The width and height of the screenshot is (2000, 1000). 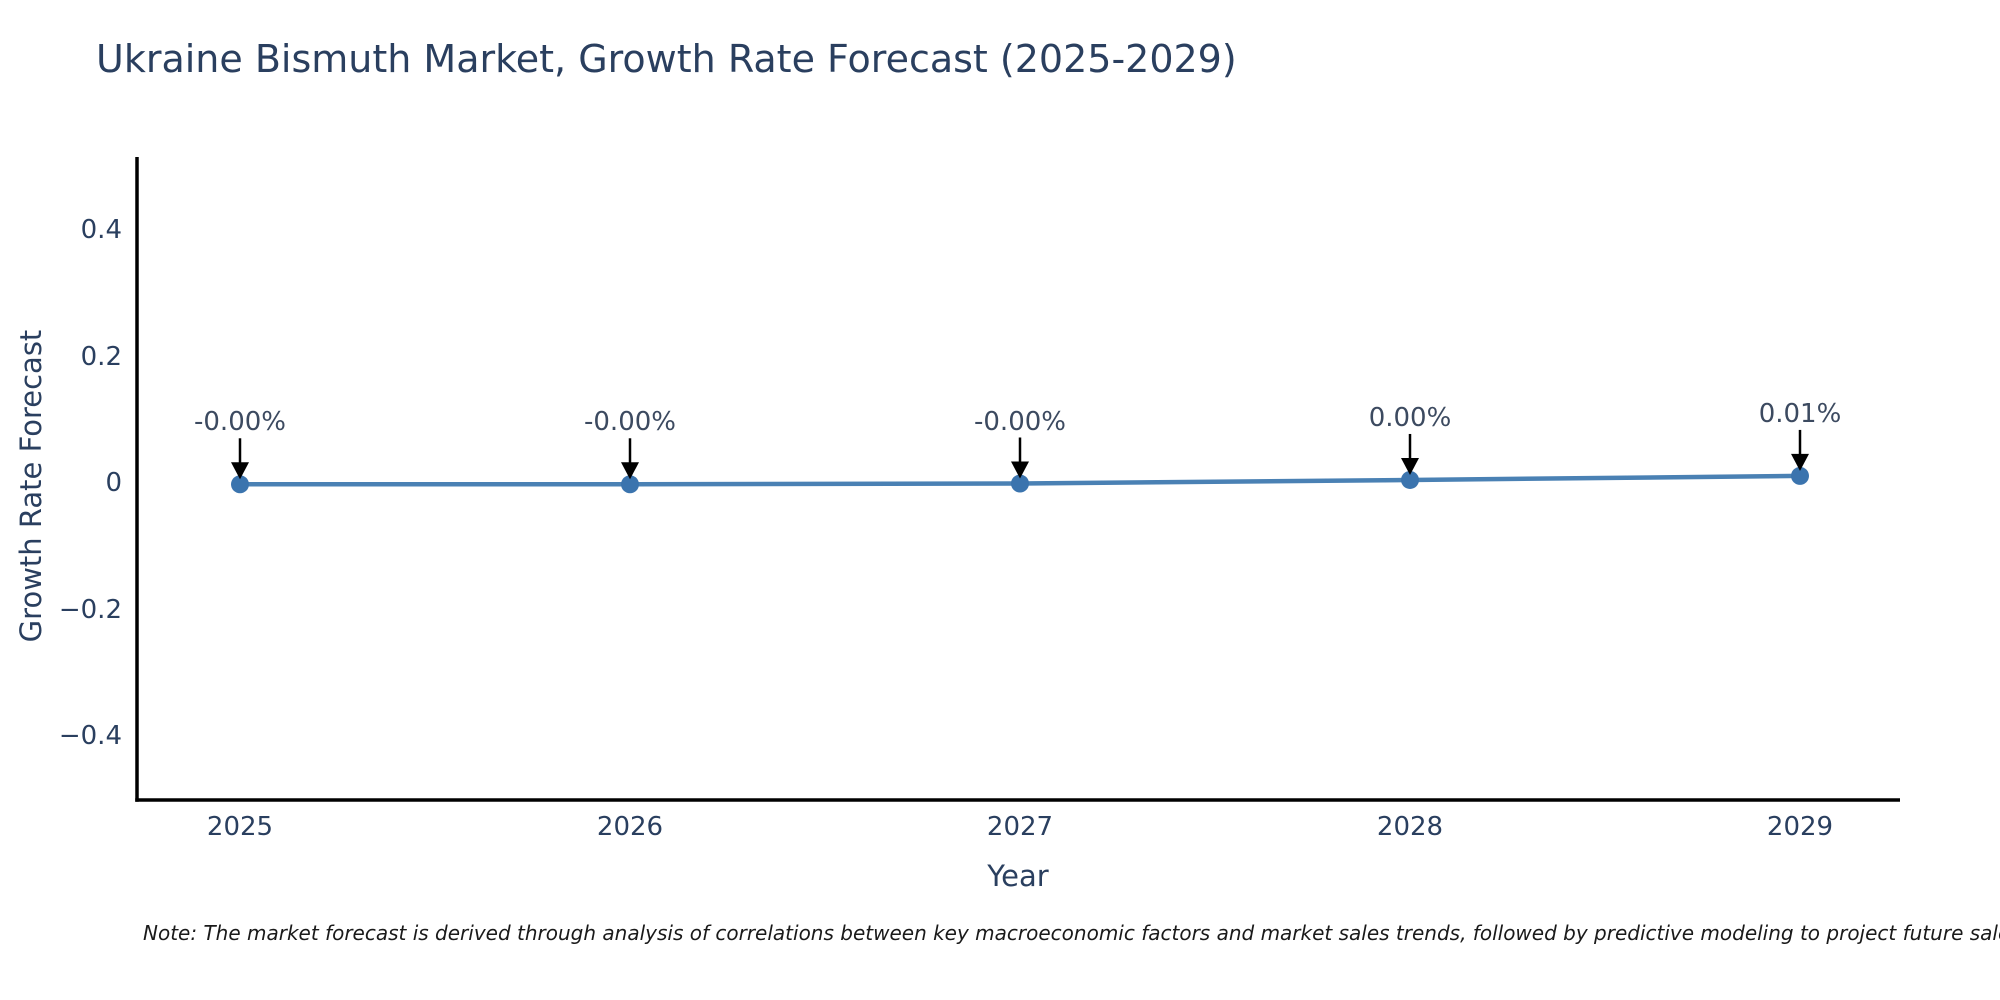 I want to click on annotation-arrow-head-2026, so click(x=630, y=471).